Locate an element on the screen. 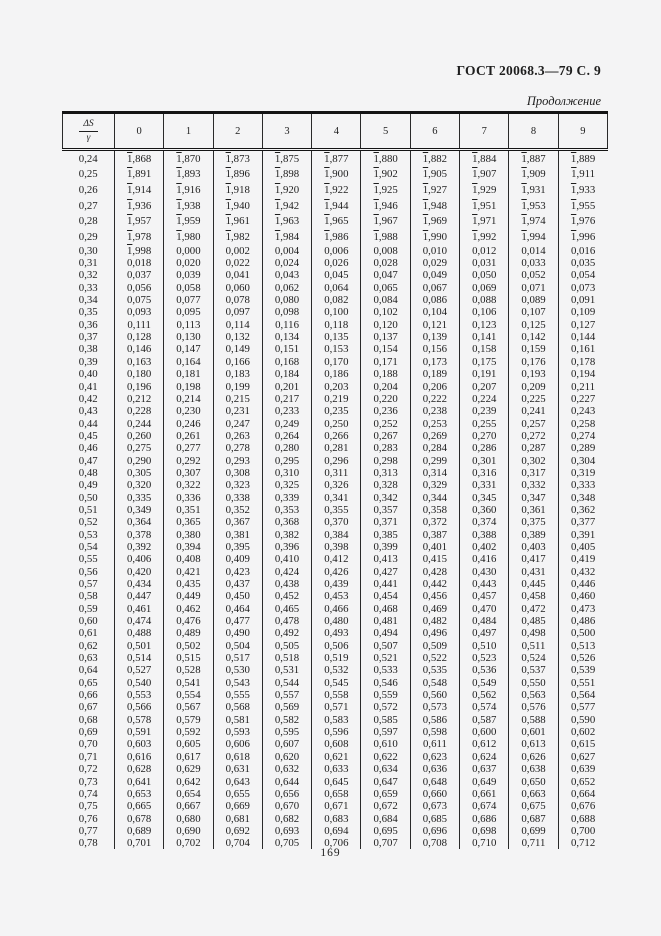 This screenshot has width=661, height=936. value-cell: 1,965 is located at coordinates (336, 221).